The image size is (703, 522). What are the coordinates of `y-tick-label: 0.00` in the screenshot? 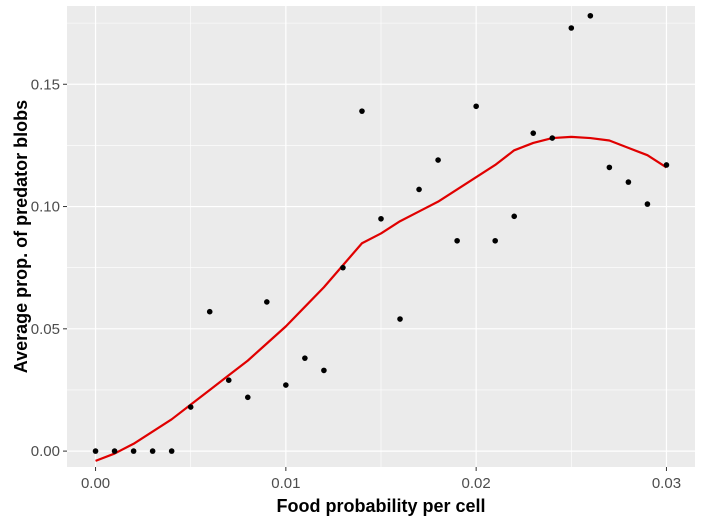 It's located at (45, 451).